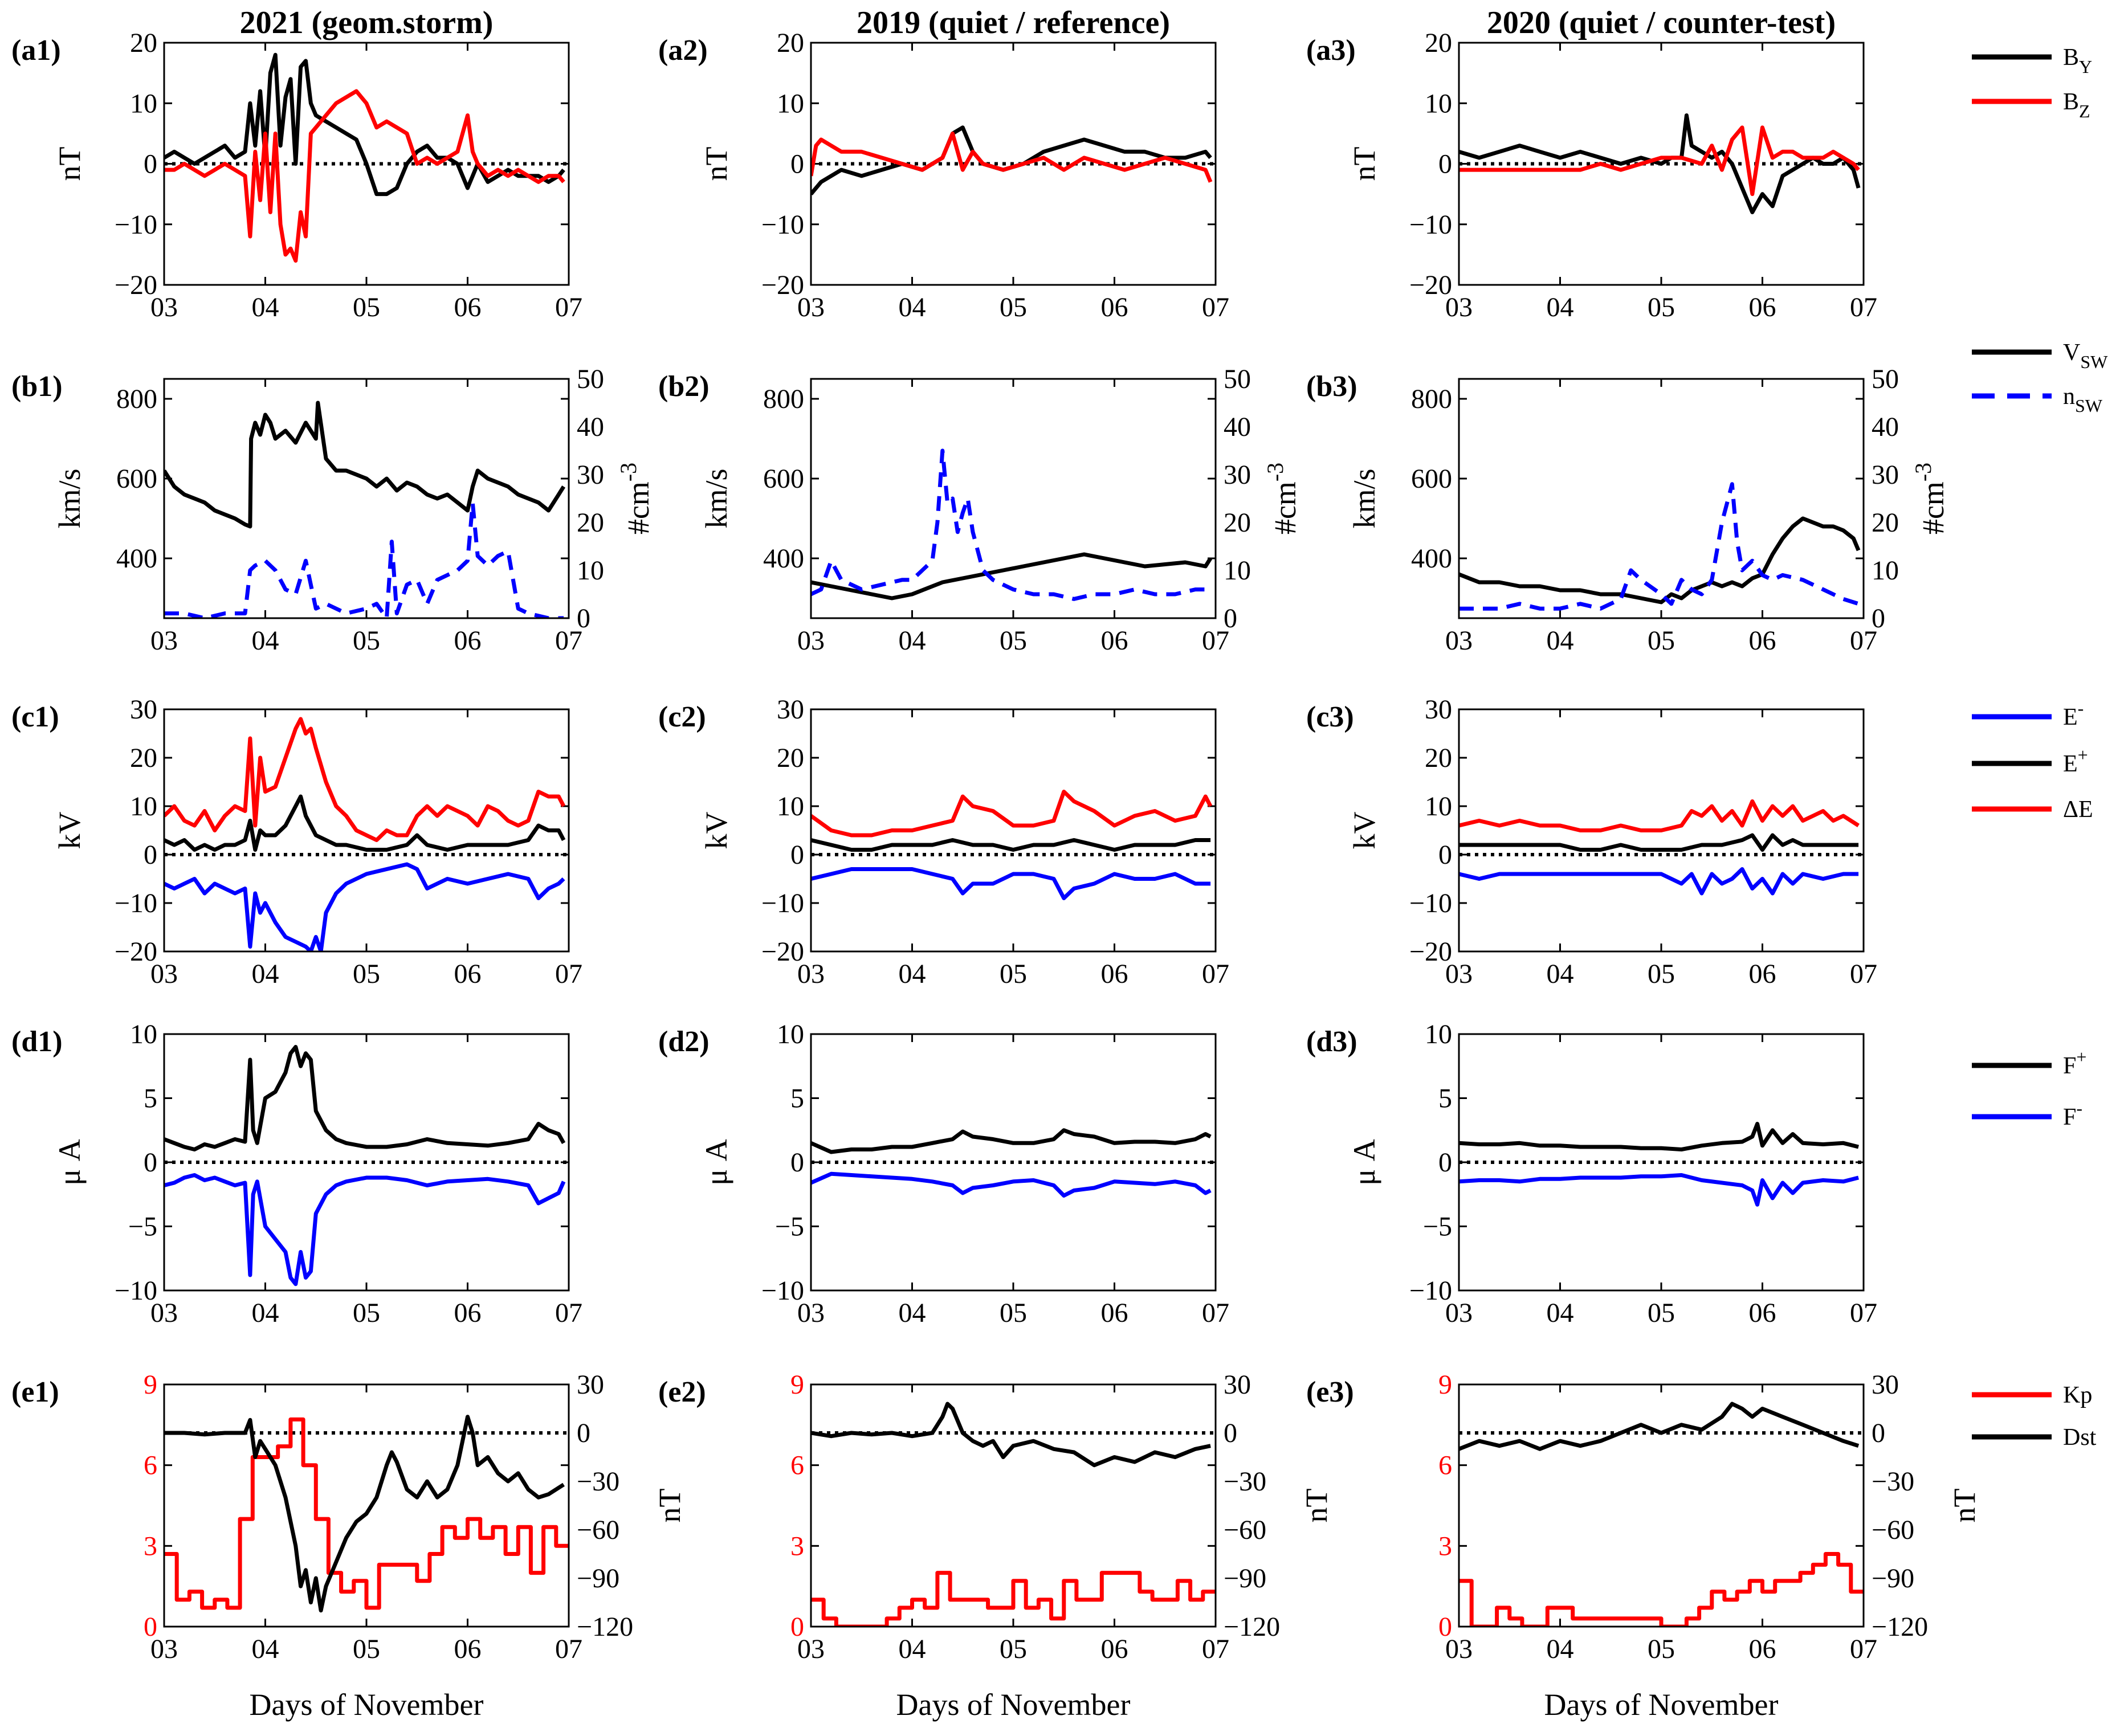 The image size is (2124, 1736). What do you see at coordinates (784, 559) in the screenshot?
I see `y-tick-label: 400` at bounding box center [784, 559].